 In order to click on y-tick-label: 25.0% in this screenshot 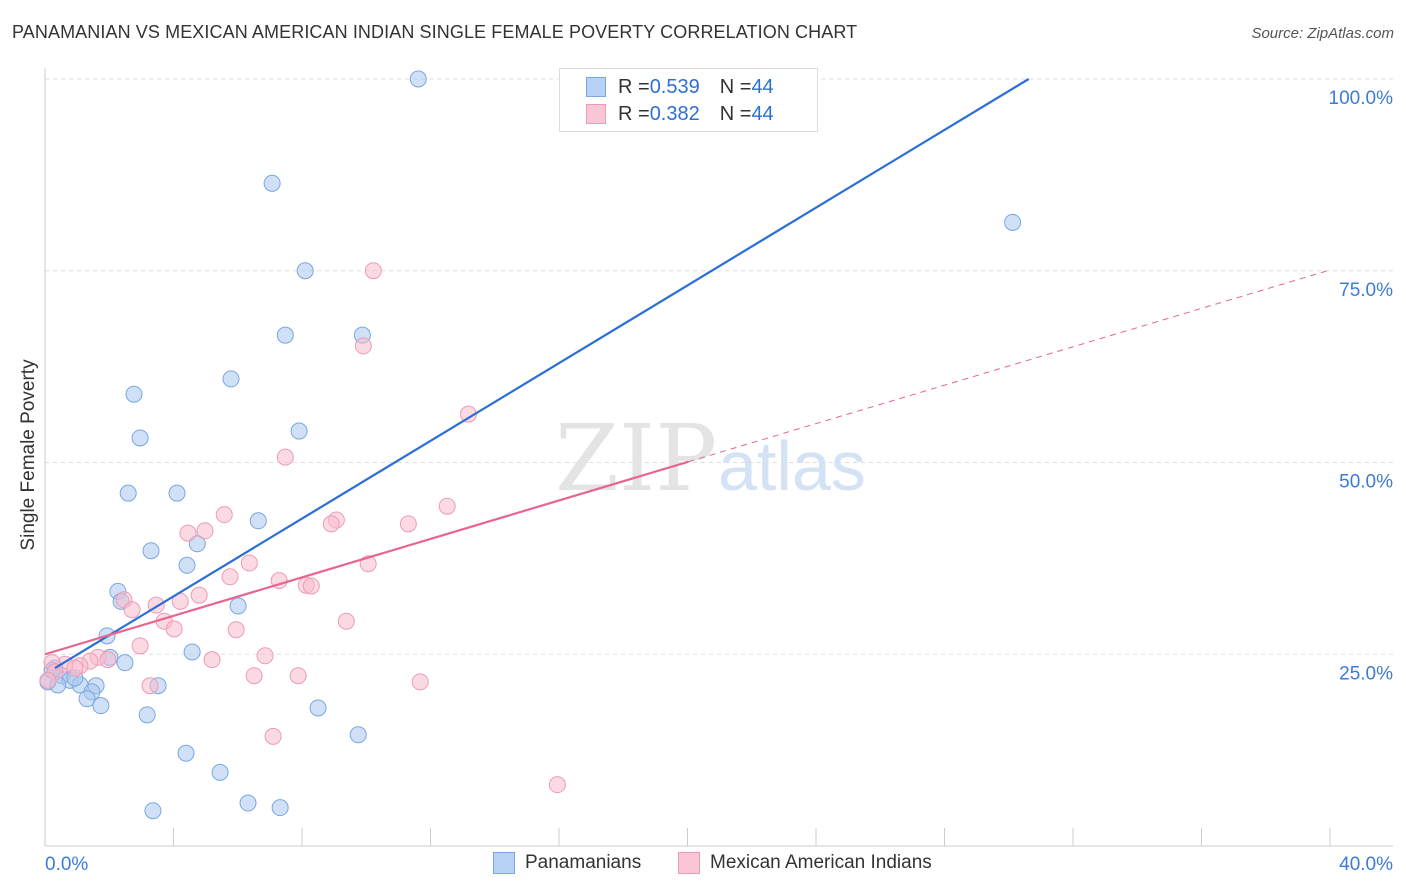, I will do `click(1366, 673)`.